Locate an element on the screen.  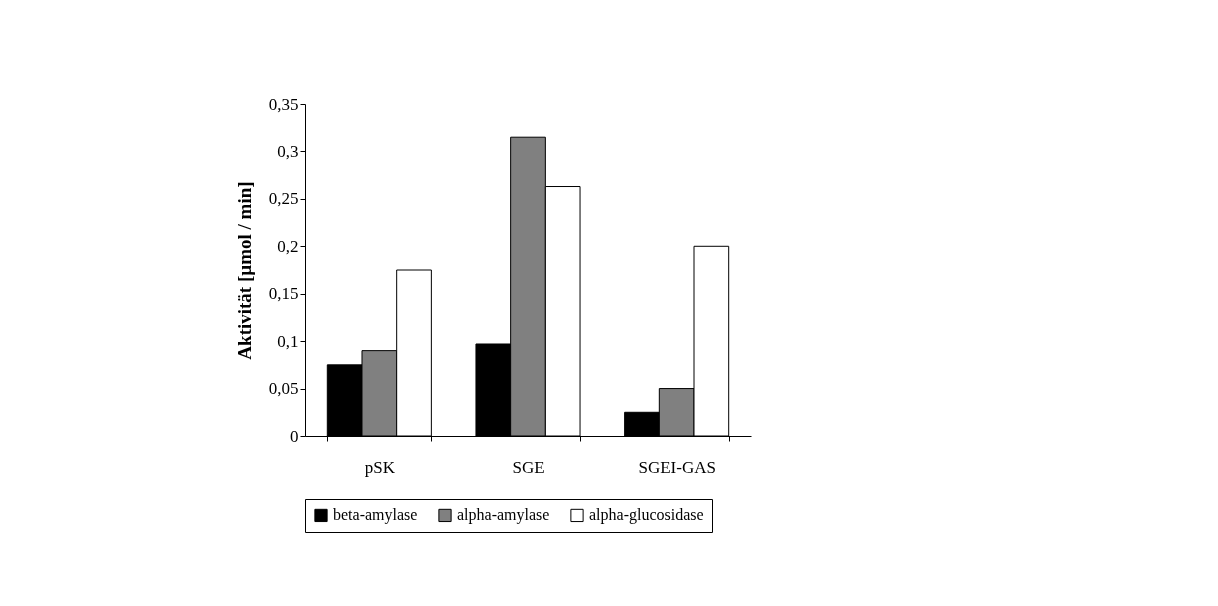
x-tick-label: pSK is located at coordinates (380, 467).